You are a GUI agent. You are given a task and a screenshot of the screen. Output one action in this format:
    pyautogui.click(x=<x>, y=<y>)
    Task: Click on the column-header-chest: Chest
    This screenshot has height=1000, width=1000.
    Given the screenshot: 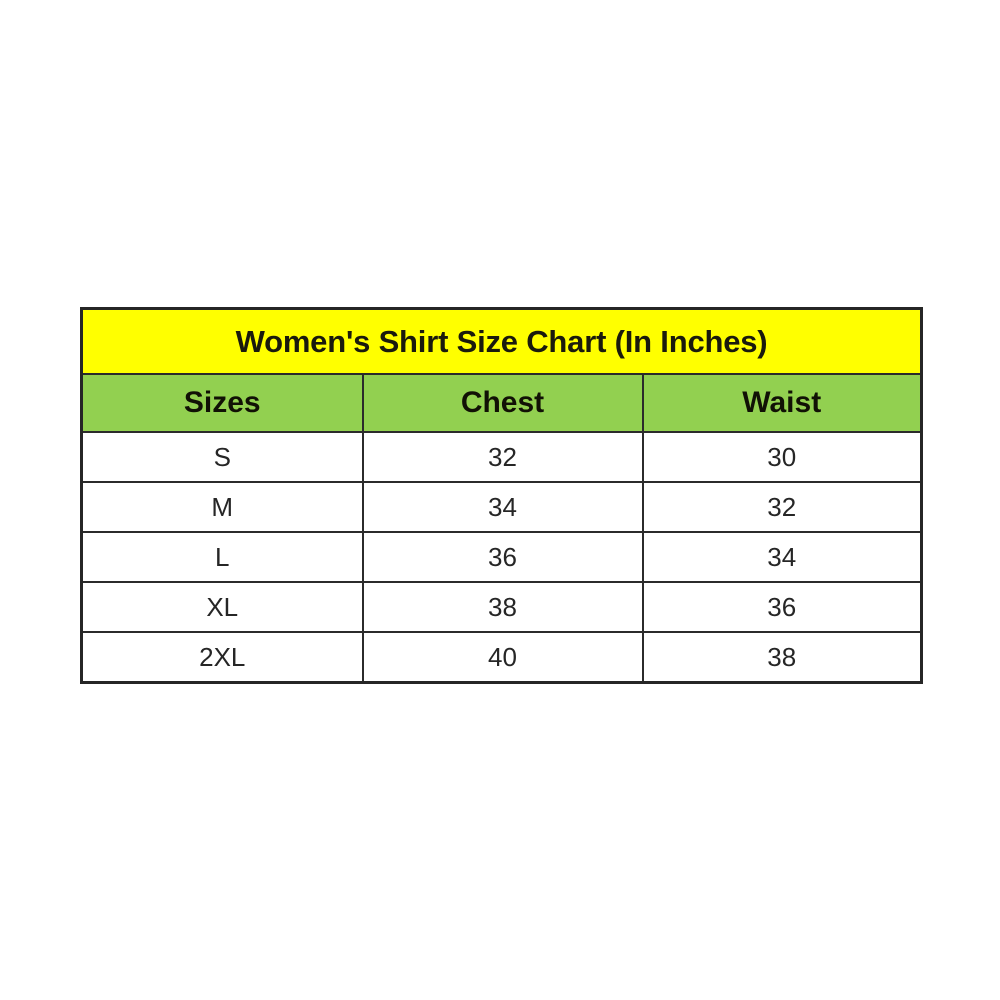 What is the action you would take?
    pyautogui.click(x=502, y=403)
    